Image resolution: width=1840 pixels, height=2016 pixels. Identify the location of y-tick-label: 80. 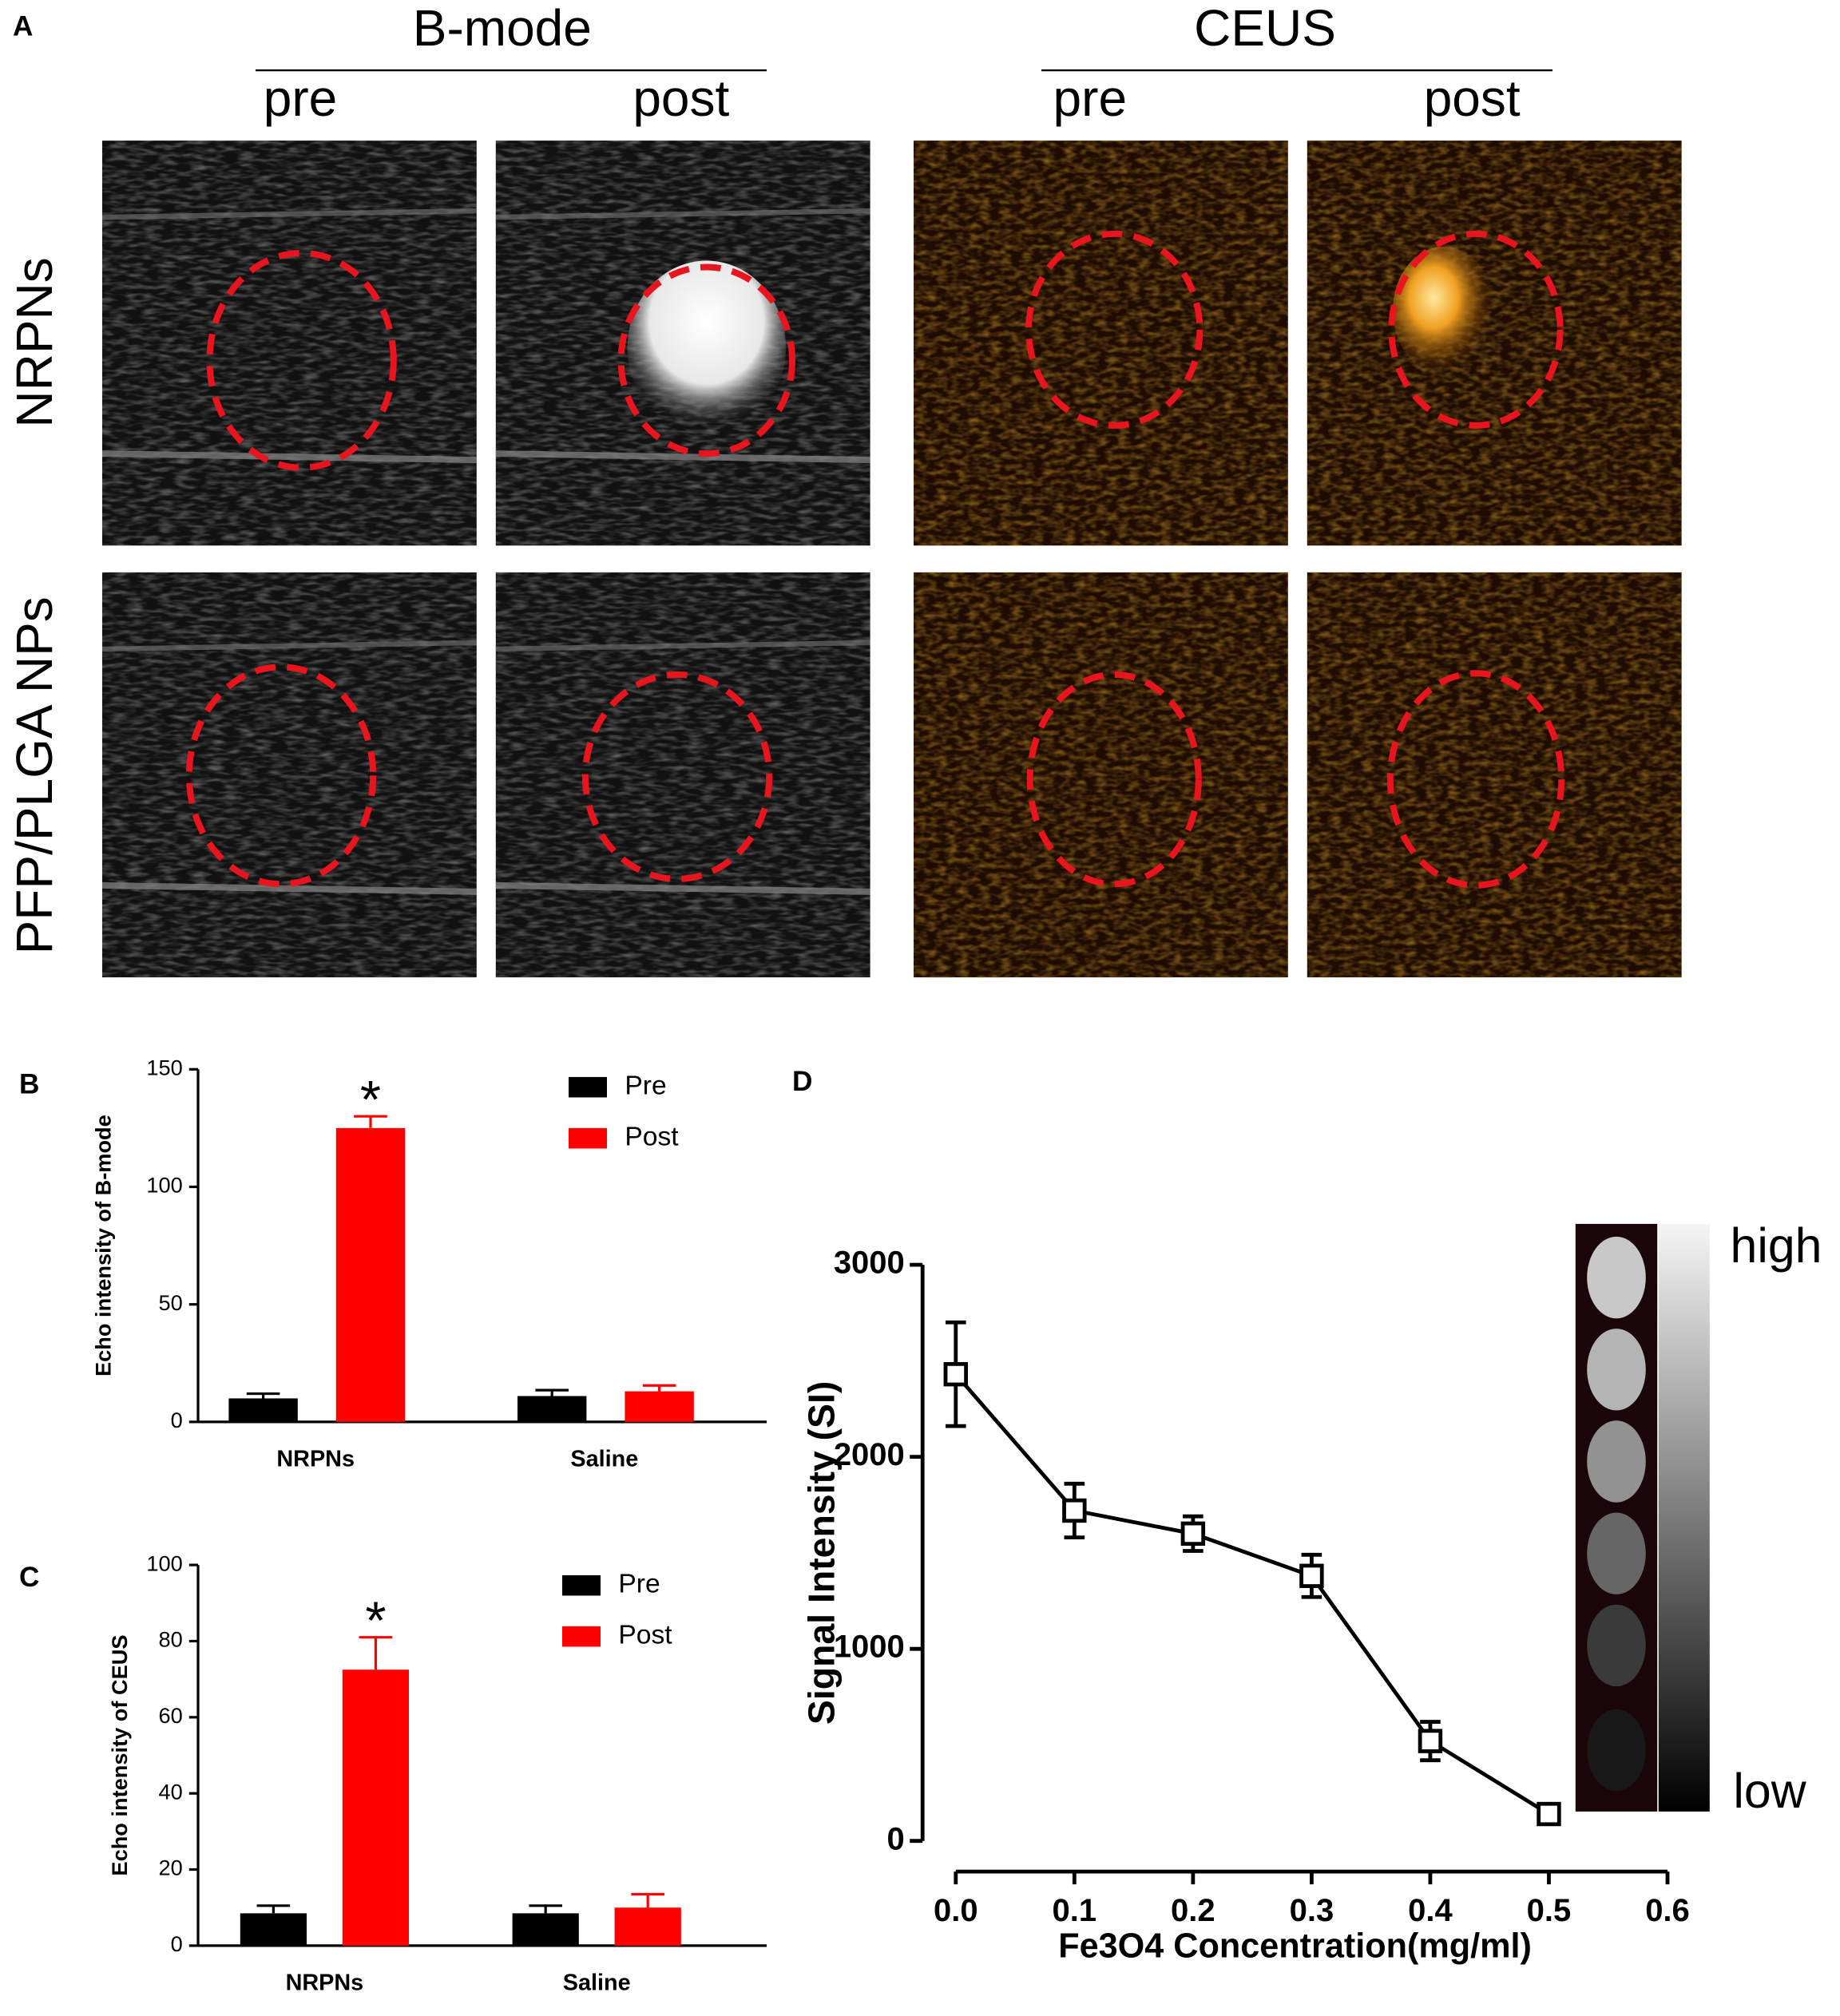
(171, 1640).